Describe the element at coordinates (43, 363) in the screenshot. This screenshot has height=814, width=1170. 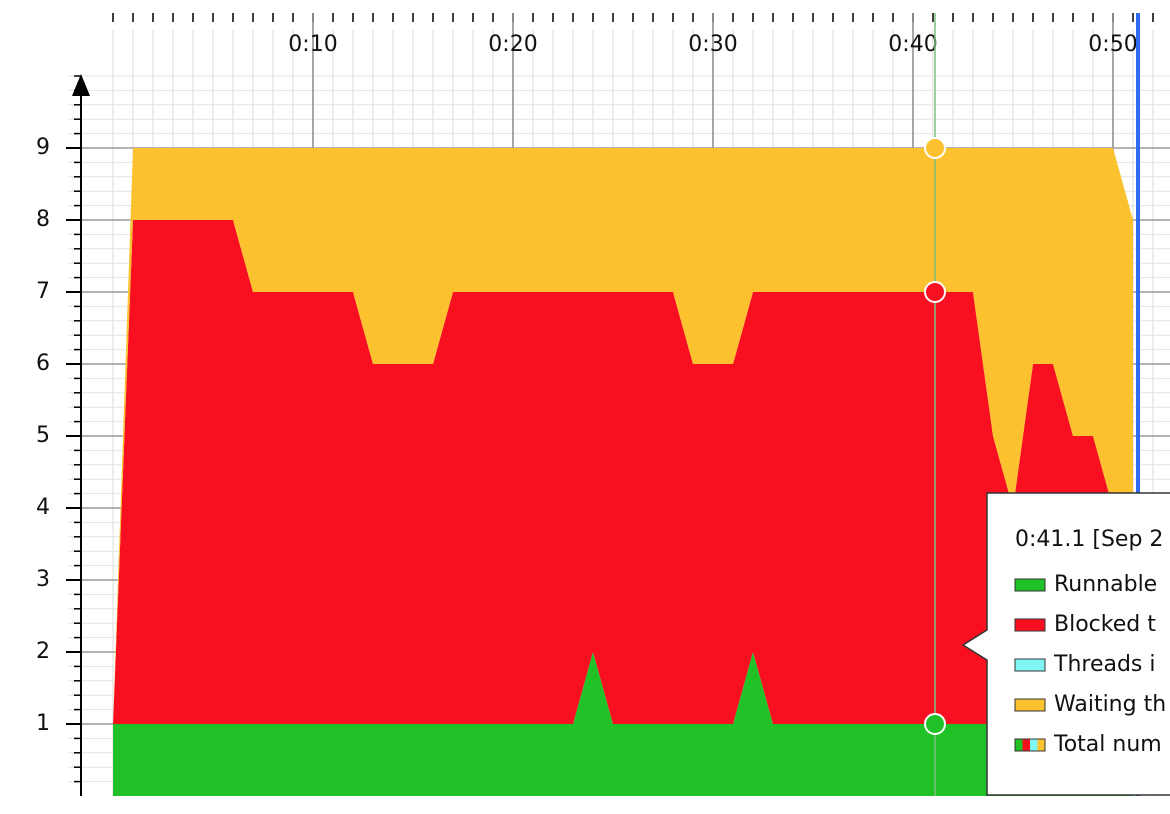
I see `y-tick-label: 6` at that location.